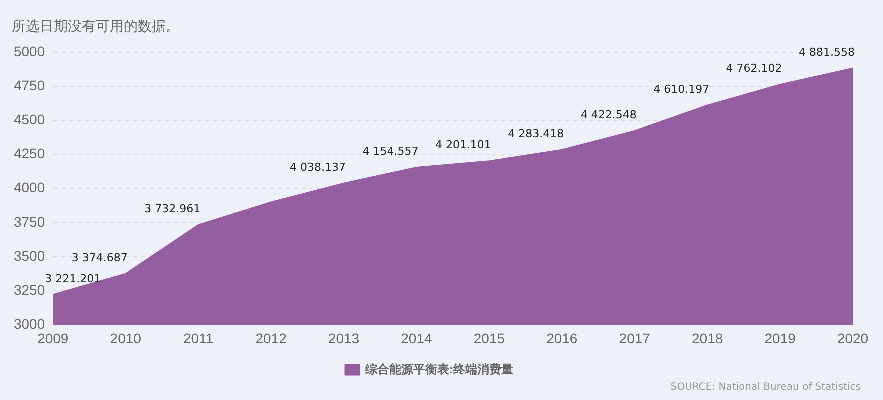 Image resolution: width=883 pixels, height=400 pixels. What do you see at coordinates (30, 51) in the screenshot?
I see `y-tick-label: 5000` at bounding box center [30, 51].